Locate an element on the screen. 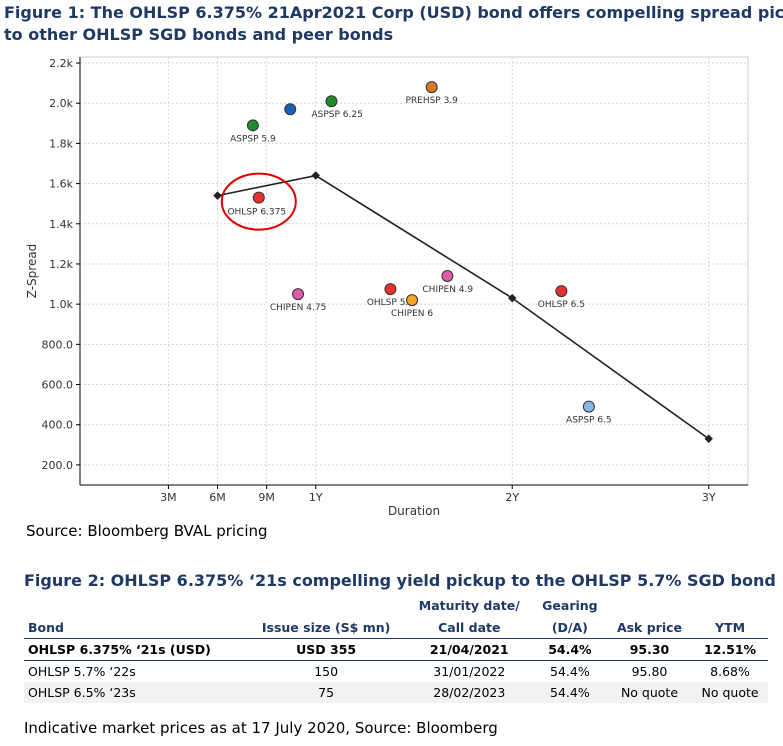 Image resolution: width=783 pixels, height=746 pixels. x-tick-label: 3Y is located at coordinates (709, 497).